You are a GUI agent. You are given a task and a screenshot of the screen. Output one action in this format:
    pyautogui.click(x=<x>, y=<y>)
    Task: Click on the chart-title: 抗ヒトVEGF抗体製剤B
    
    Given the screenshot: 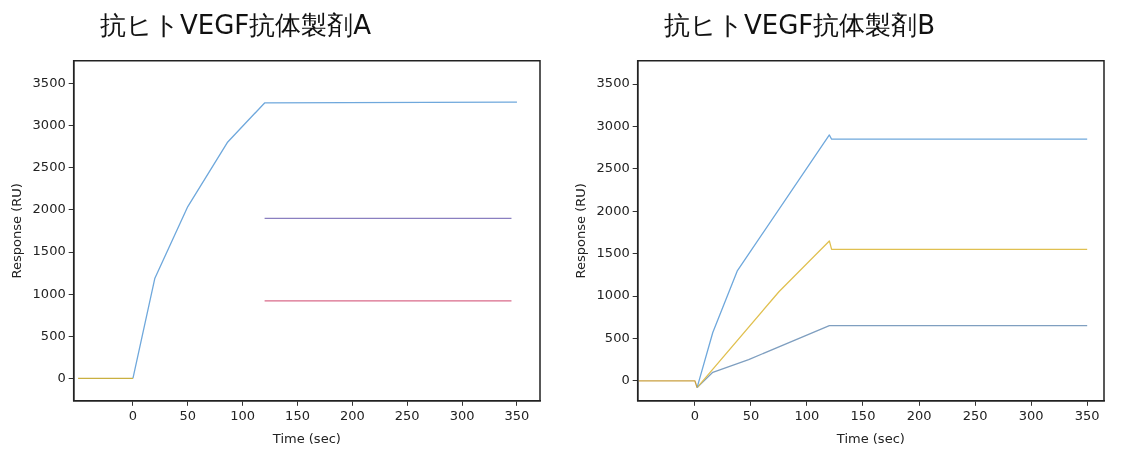 What is the action you would take?
    pyautogui.click(x=800, y=25)
    